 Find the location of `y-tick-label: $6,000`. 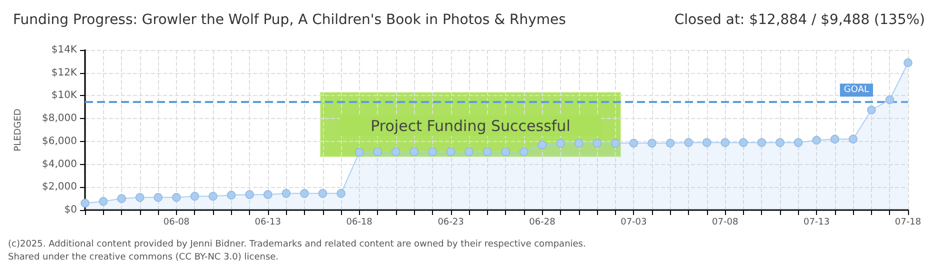

y-tick-label: $6,000 is located at coordinates (59, 141).